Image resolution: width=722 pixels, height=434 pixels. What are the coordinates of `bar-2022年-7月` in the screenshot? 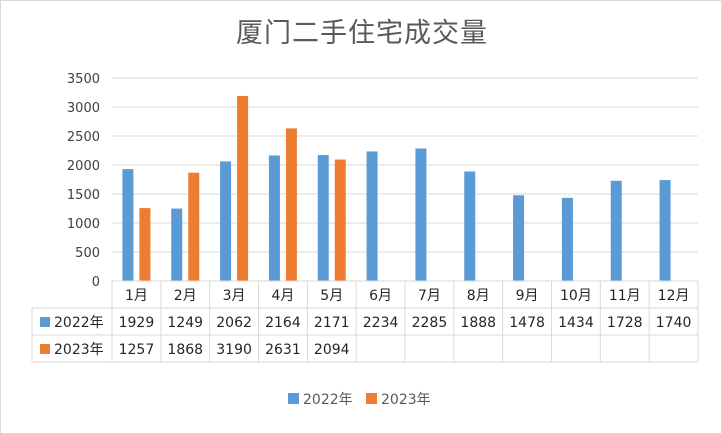 It's located at (421, 214).